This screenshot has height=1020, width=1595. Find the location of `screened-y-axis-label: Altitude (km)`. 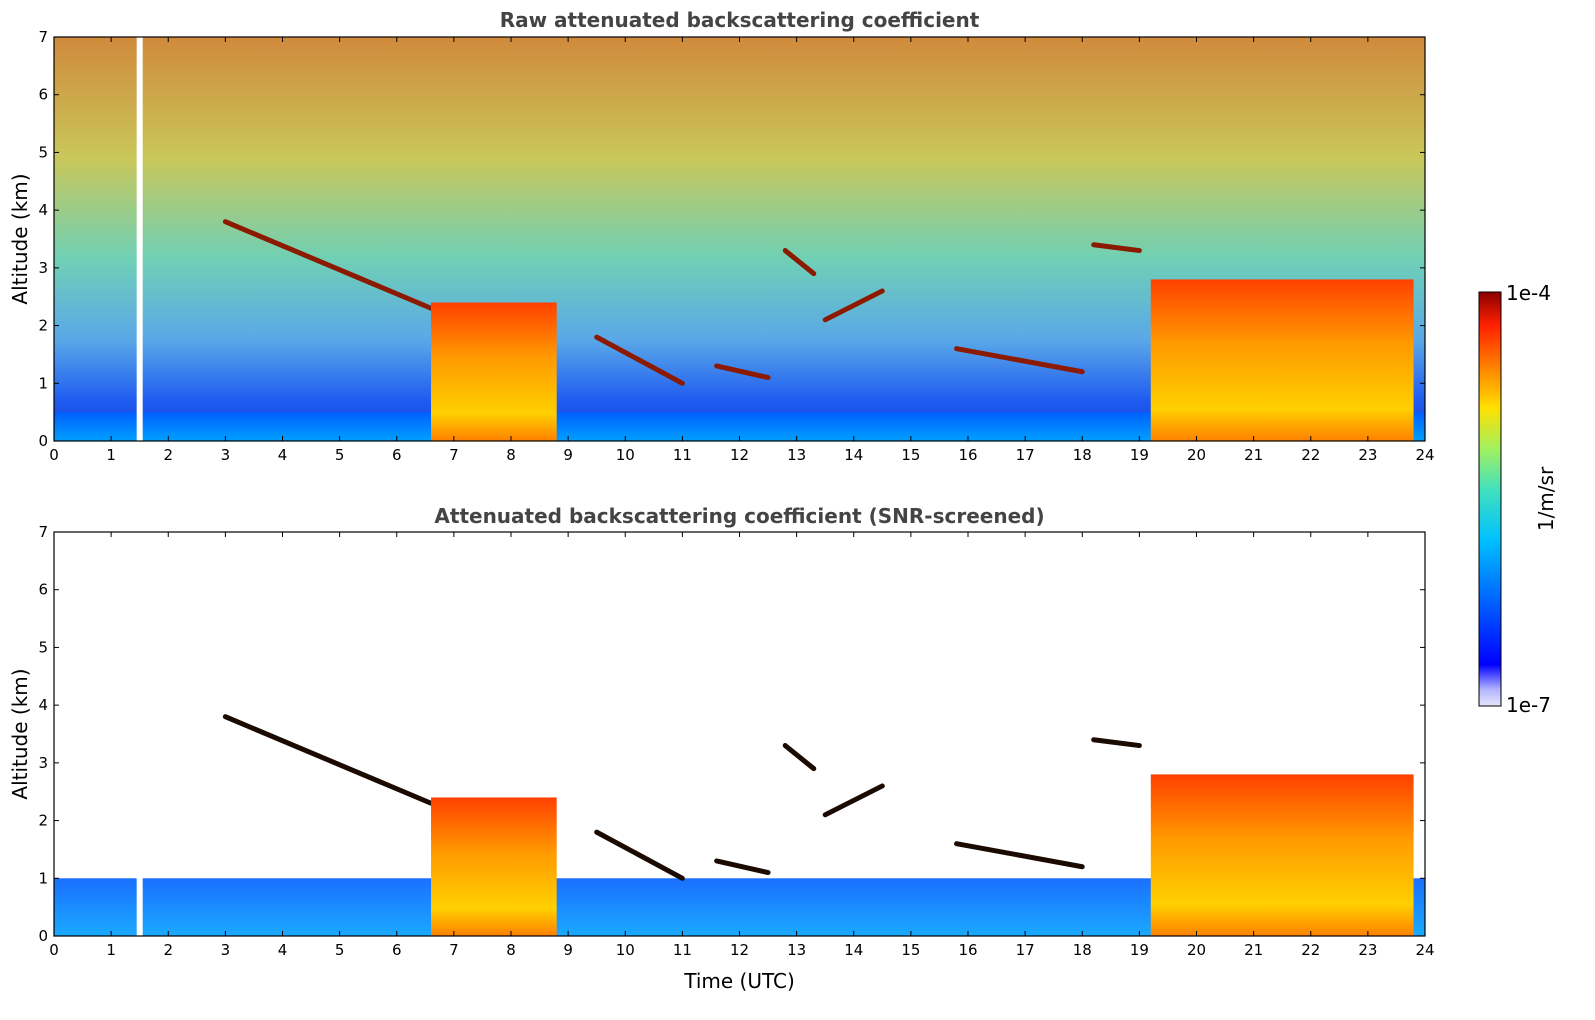

screened-y-axis-label: Altitude (km) is located at coordinates (20, 733).